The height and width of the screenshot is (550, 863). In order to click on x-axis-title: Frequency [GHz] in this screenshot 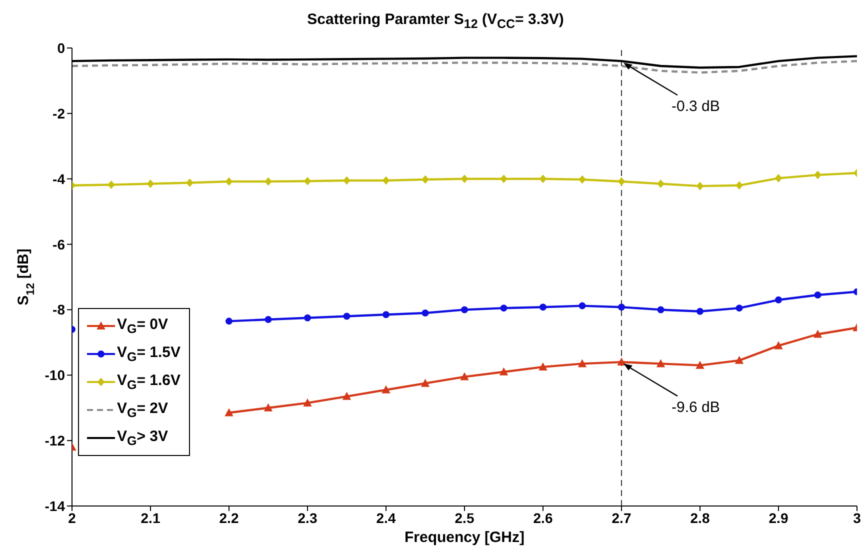, I will do `click(464, 537)`.